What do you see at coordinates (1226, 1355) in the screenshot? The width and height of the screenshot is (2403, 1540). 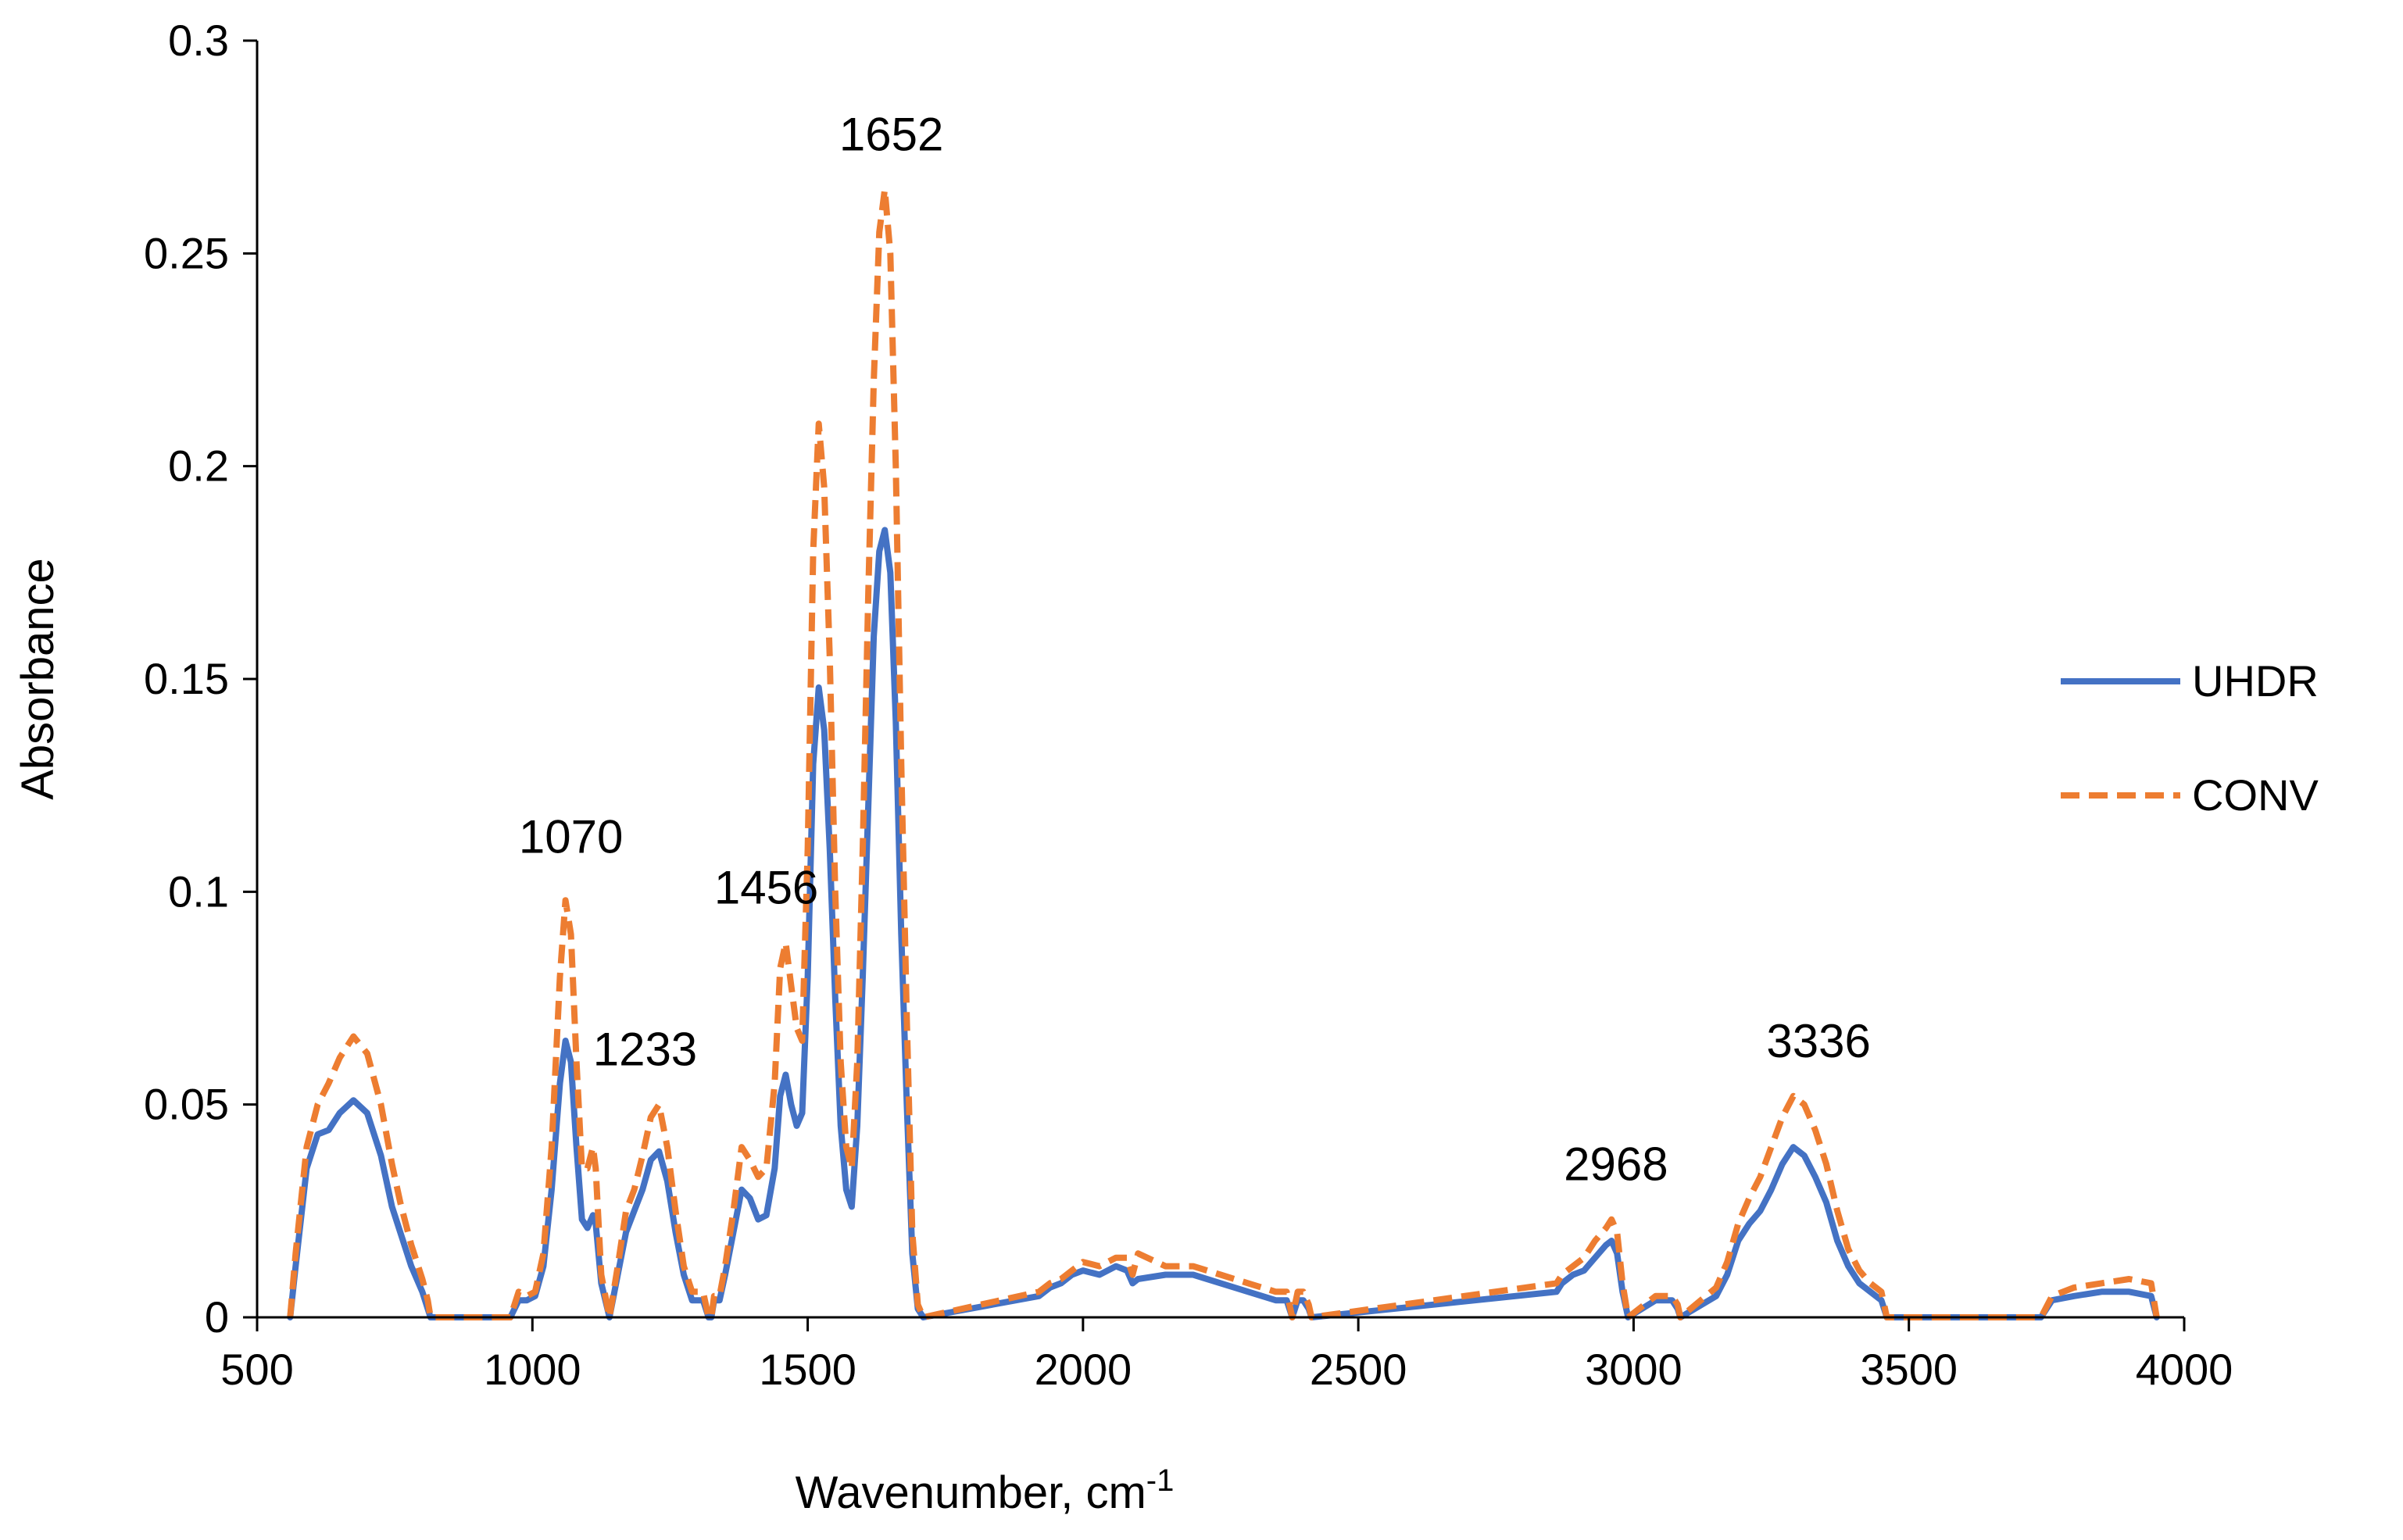 I see `x-axis-ticks: 500 1000 1500 2000 2500 3000 3500 4000` at bounding box center [1226, 1355].